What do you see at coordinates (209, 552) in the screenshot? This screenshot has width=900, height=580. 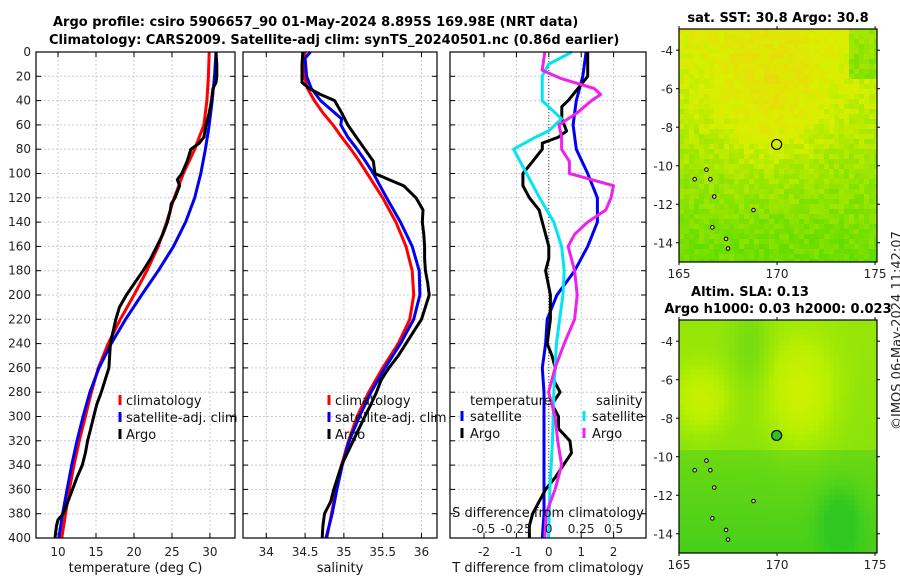 I see `x-tick-label: 30` at bounding box center [209, 552].